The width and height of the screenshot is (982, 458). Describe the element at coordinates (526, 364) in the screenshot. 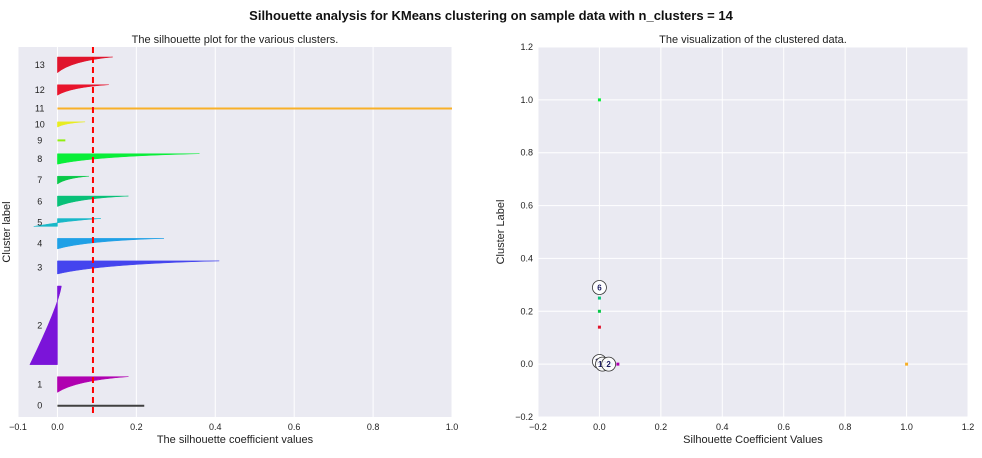

I see `scatter-y-tick-label: 0.0` at that location.